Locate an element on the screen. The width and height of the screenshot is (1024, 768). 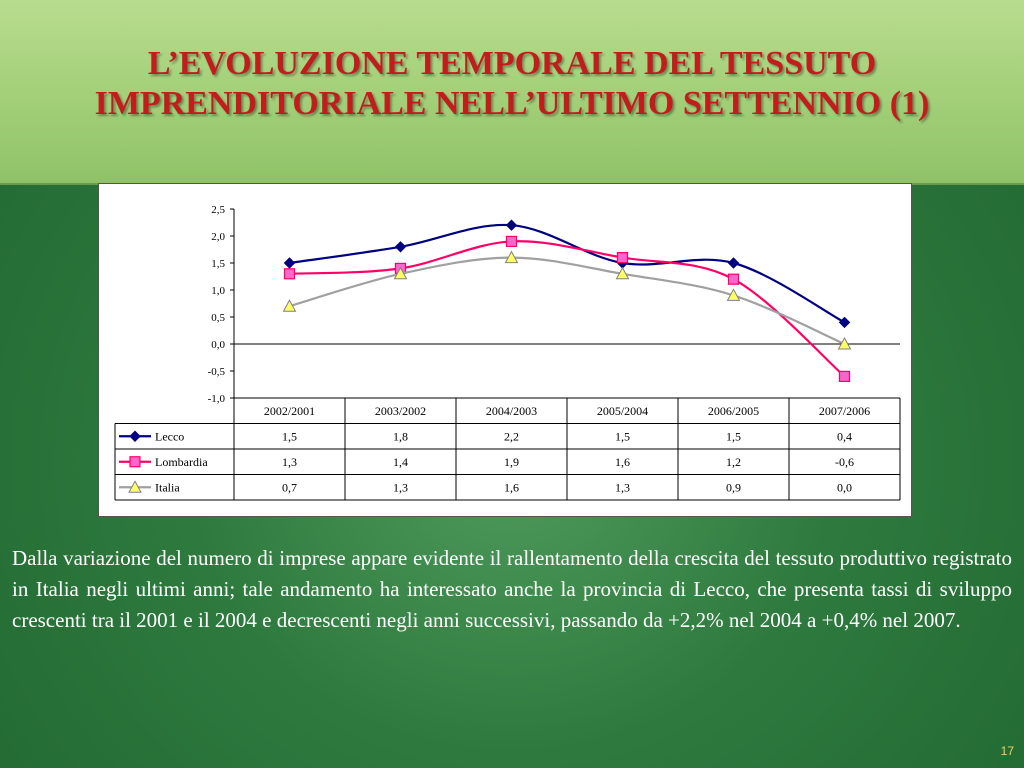
y-tick-label: 0,5 is located at coordinates (218, 318).